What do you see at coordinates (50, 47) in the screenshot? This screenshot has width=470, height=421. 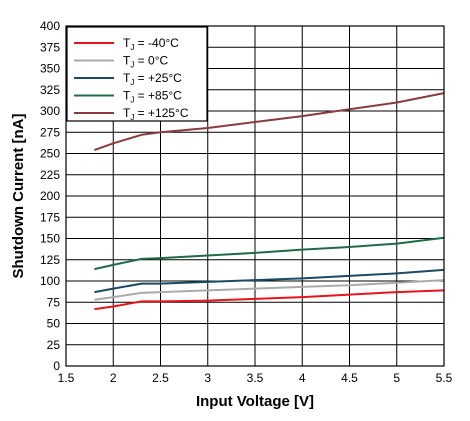 I see `y-tick-label: 375` at bounding box center [50, 47].